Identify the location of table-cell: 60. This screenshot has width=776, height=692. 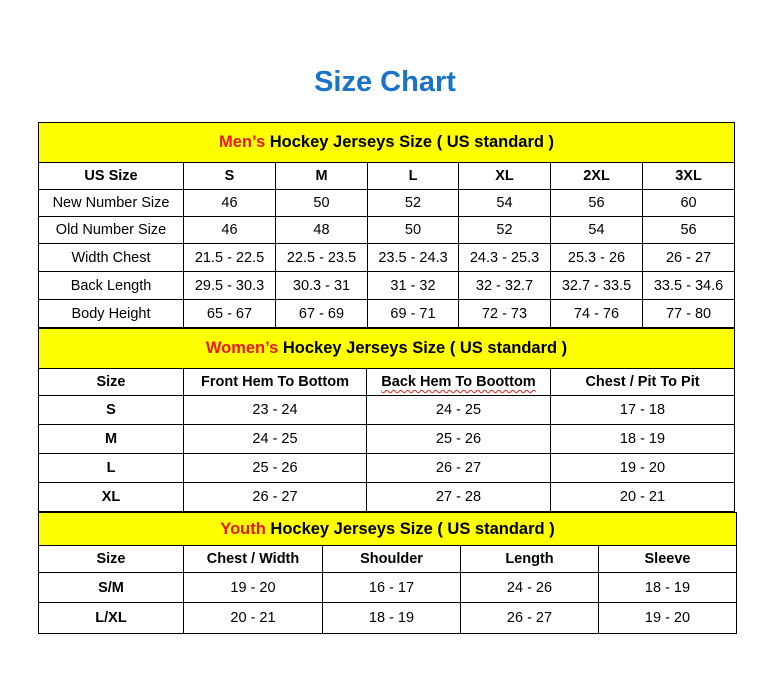
(688, 203).